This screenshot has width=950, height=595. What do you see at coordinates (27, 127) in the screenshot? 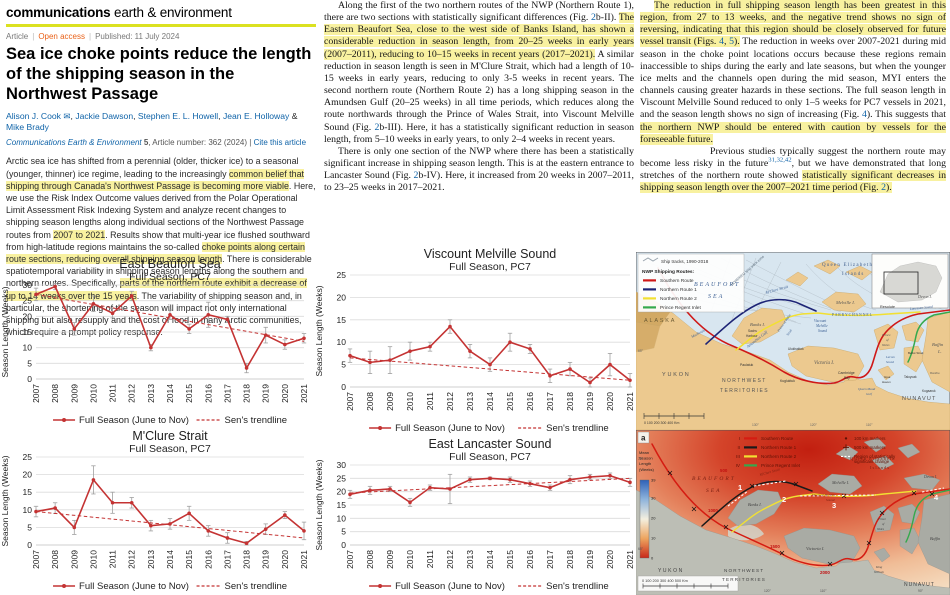
I see `author-link: Mike Brady` at bounding box center [27, 127].